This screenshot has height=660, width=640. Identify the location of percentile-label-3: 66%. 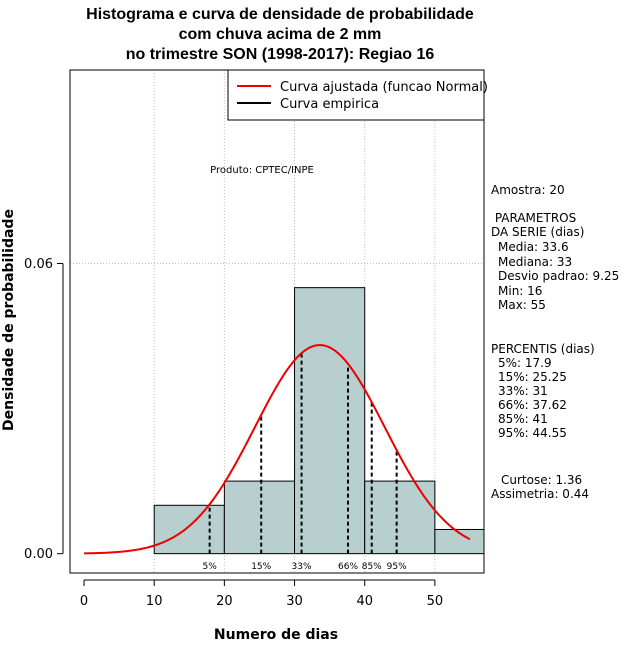
(348, 567).